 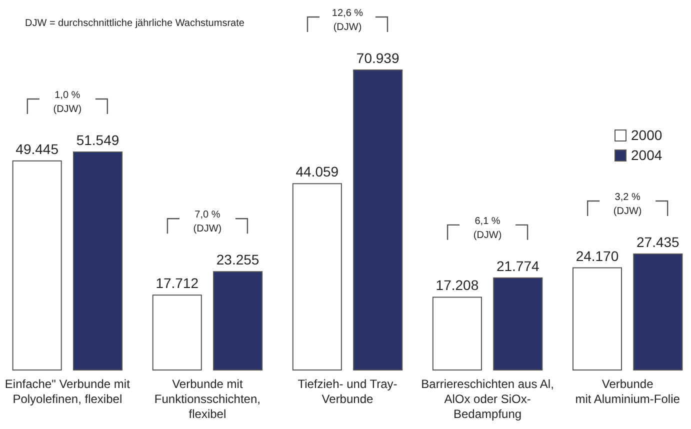 What do you see at coordinates (518, 266) in the screenshot?
I see `data-label: 21.774` at bounding box center [518, 266].